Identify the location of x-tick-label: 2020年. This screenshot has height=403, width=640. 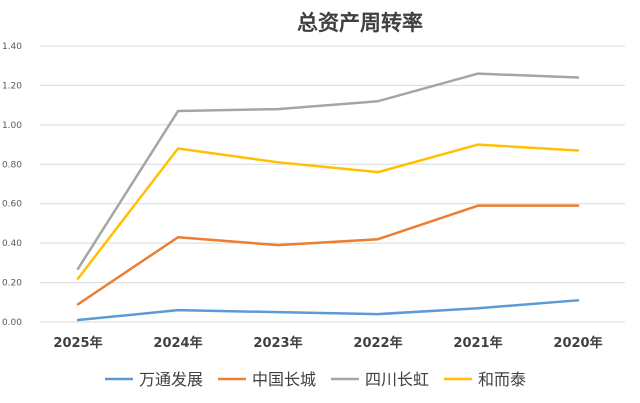
(577, 343).